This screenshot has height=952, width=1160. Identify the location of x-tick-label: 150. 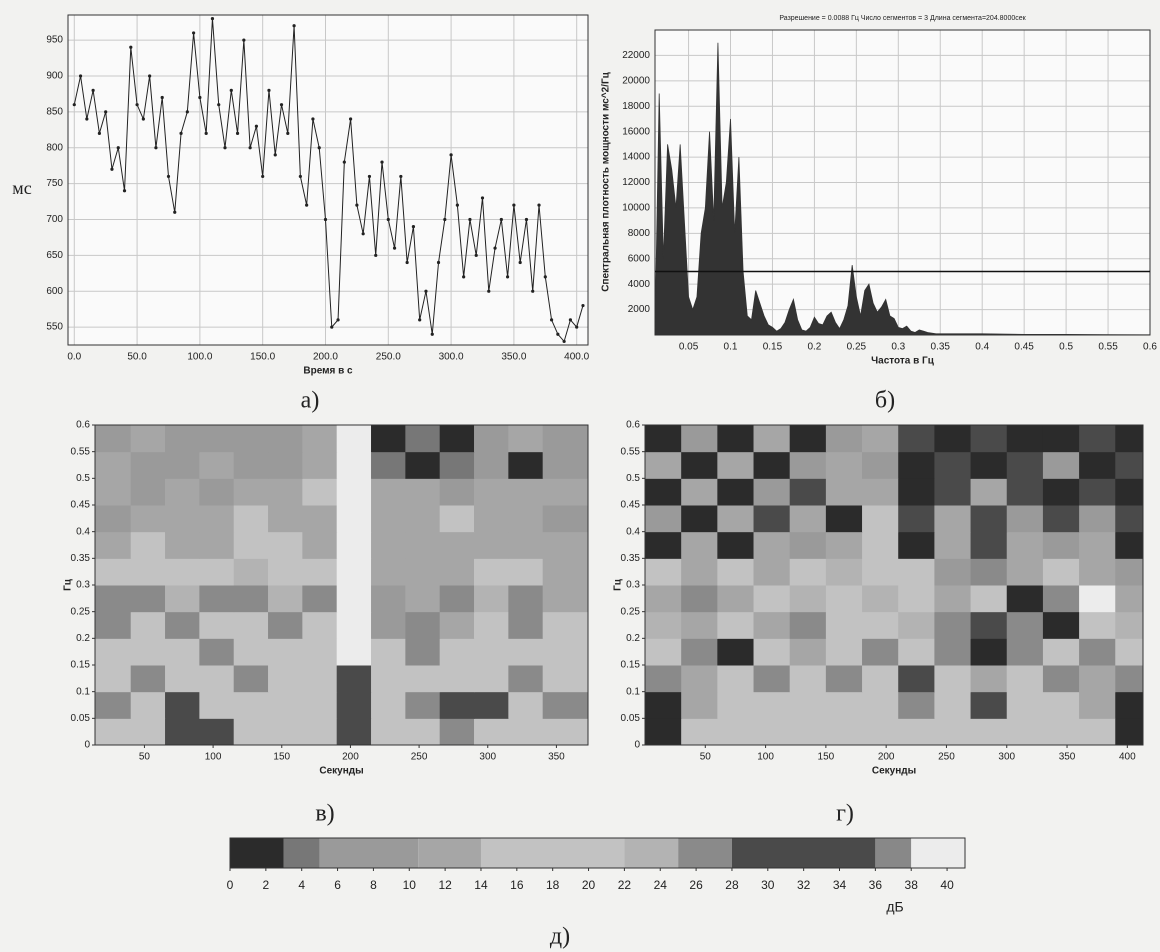
(281, 757).